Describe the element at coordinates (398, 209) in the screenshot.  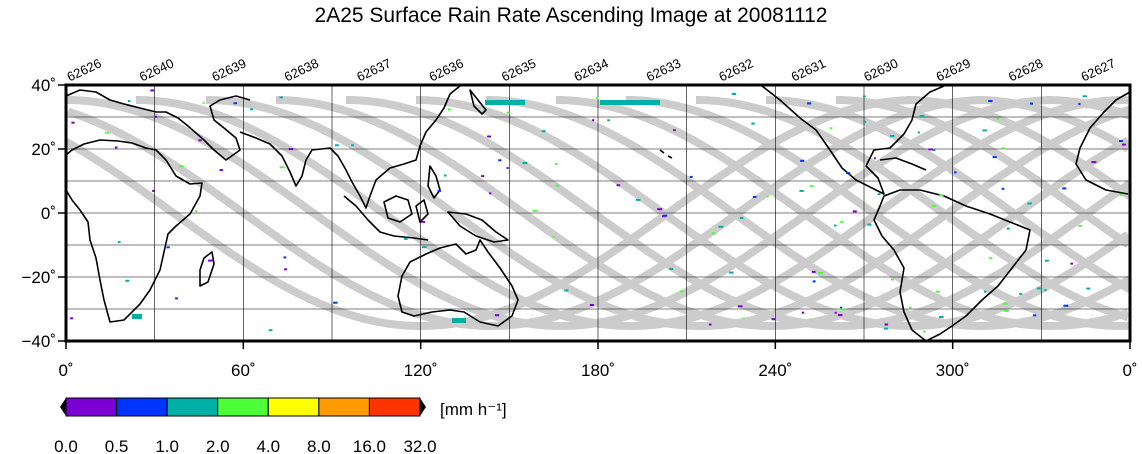
I see `coastline-borneo` at that location.